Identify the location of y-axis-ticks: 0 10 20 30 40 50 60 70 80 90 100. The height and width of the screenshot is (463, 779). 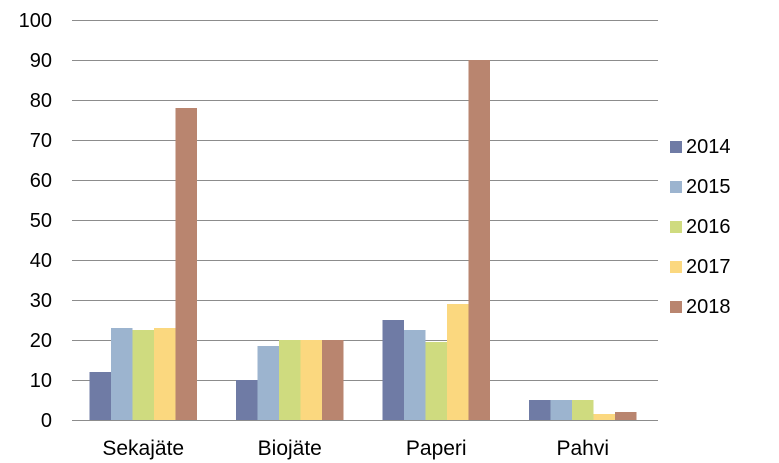
(35, 221).